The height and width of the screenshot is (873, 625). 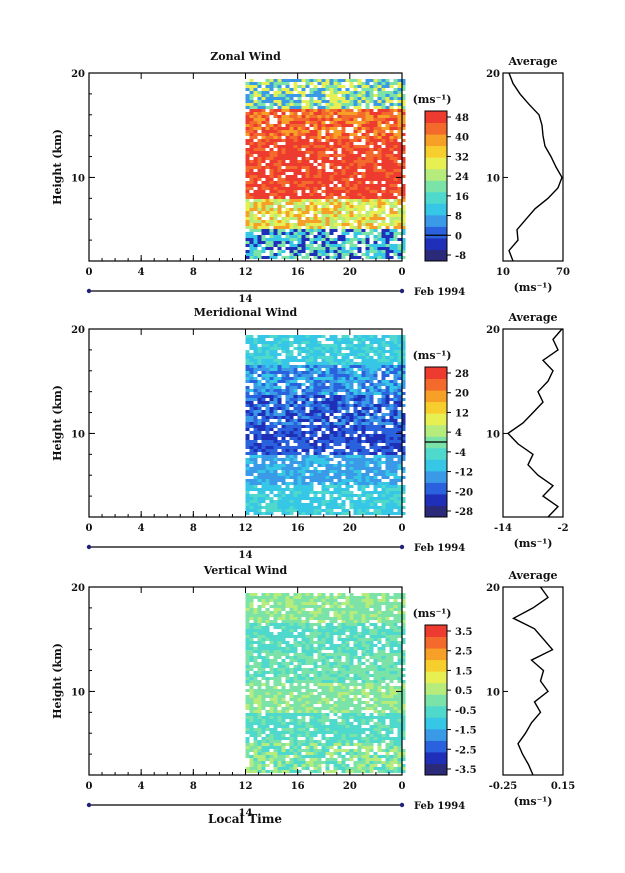 I want to click on y-axis-label: Height (km), so click(x=57, y=167).